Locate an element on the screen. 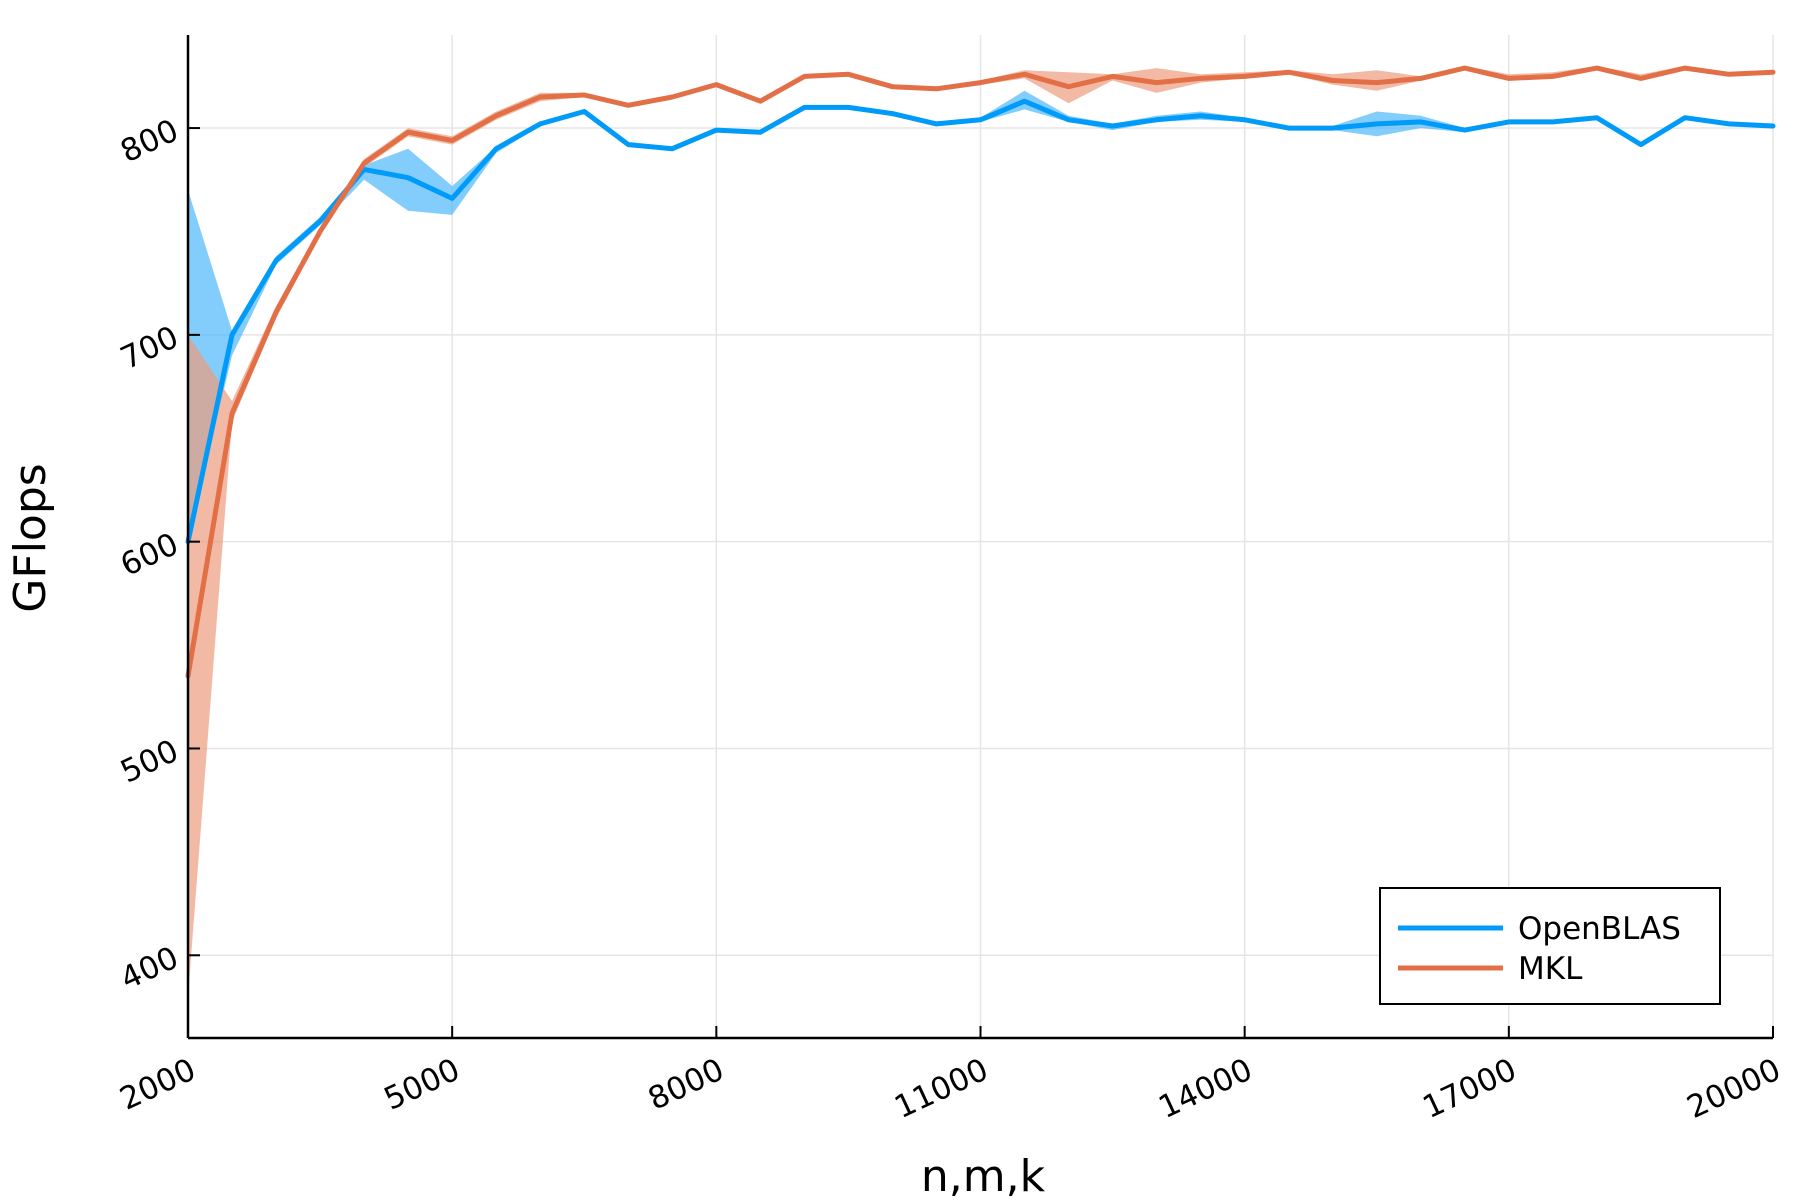 This screenshot has height=1200, width=1800. x-axis-title: n,m,k is located at coordinates (983, 1175).